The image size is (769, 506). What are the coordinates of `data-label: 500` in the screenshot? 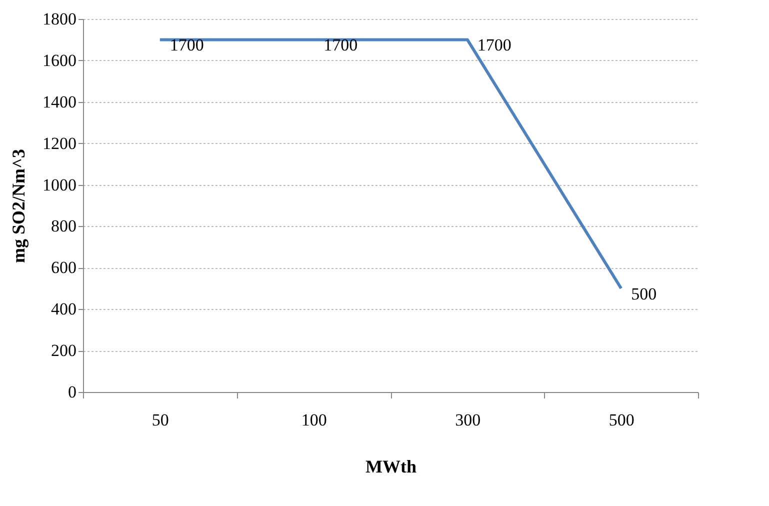 It's located at (644, 294).